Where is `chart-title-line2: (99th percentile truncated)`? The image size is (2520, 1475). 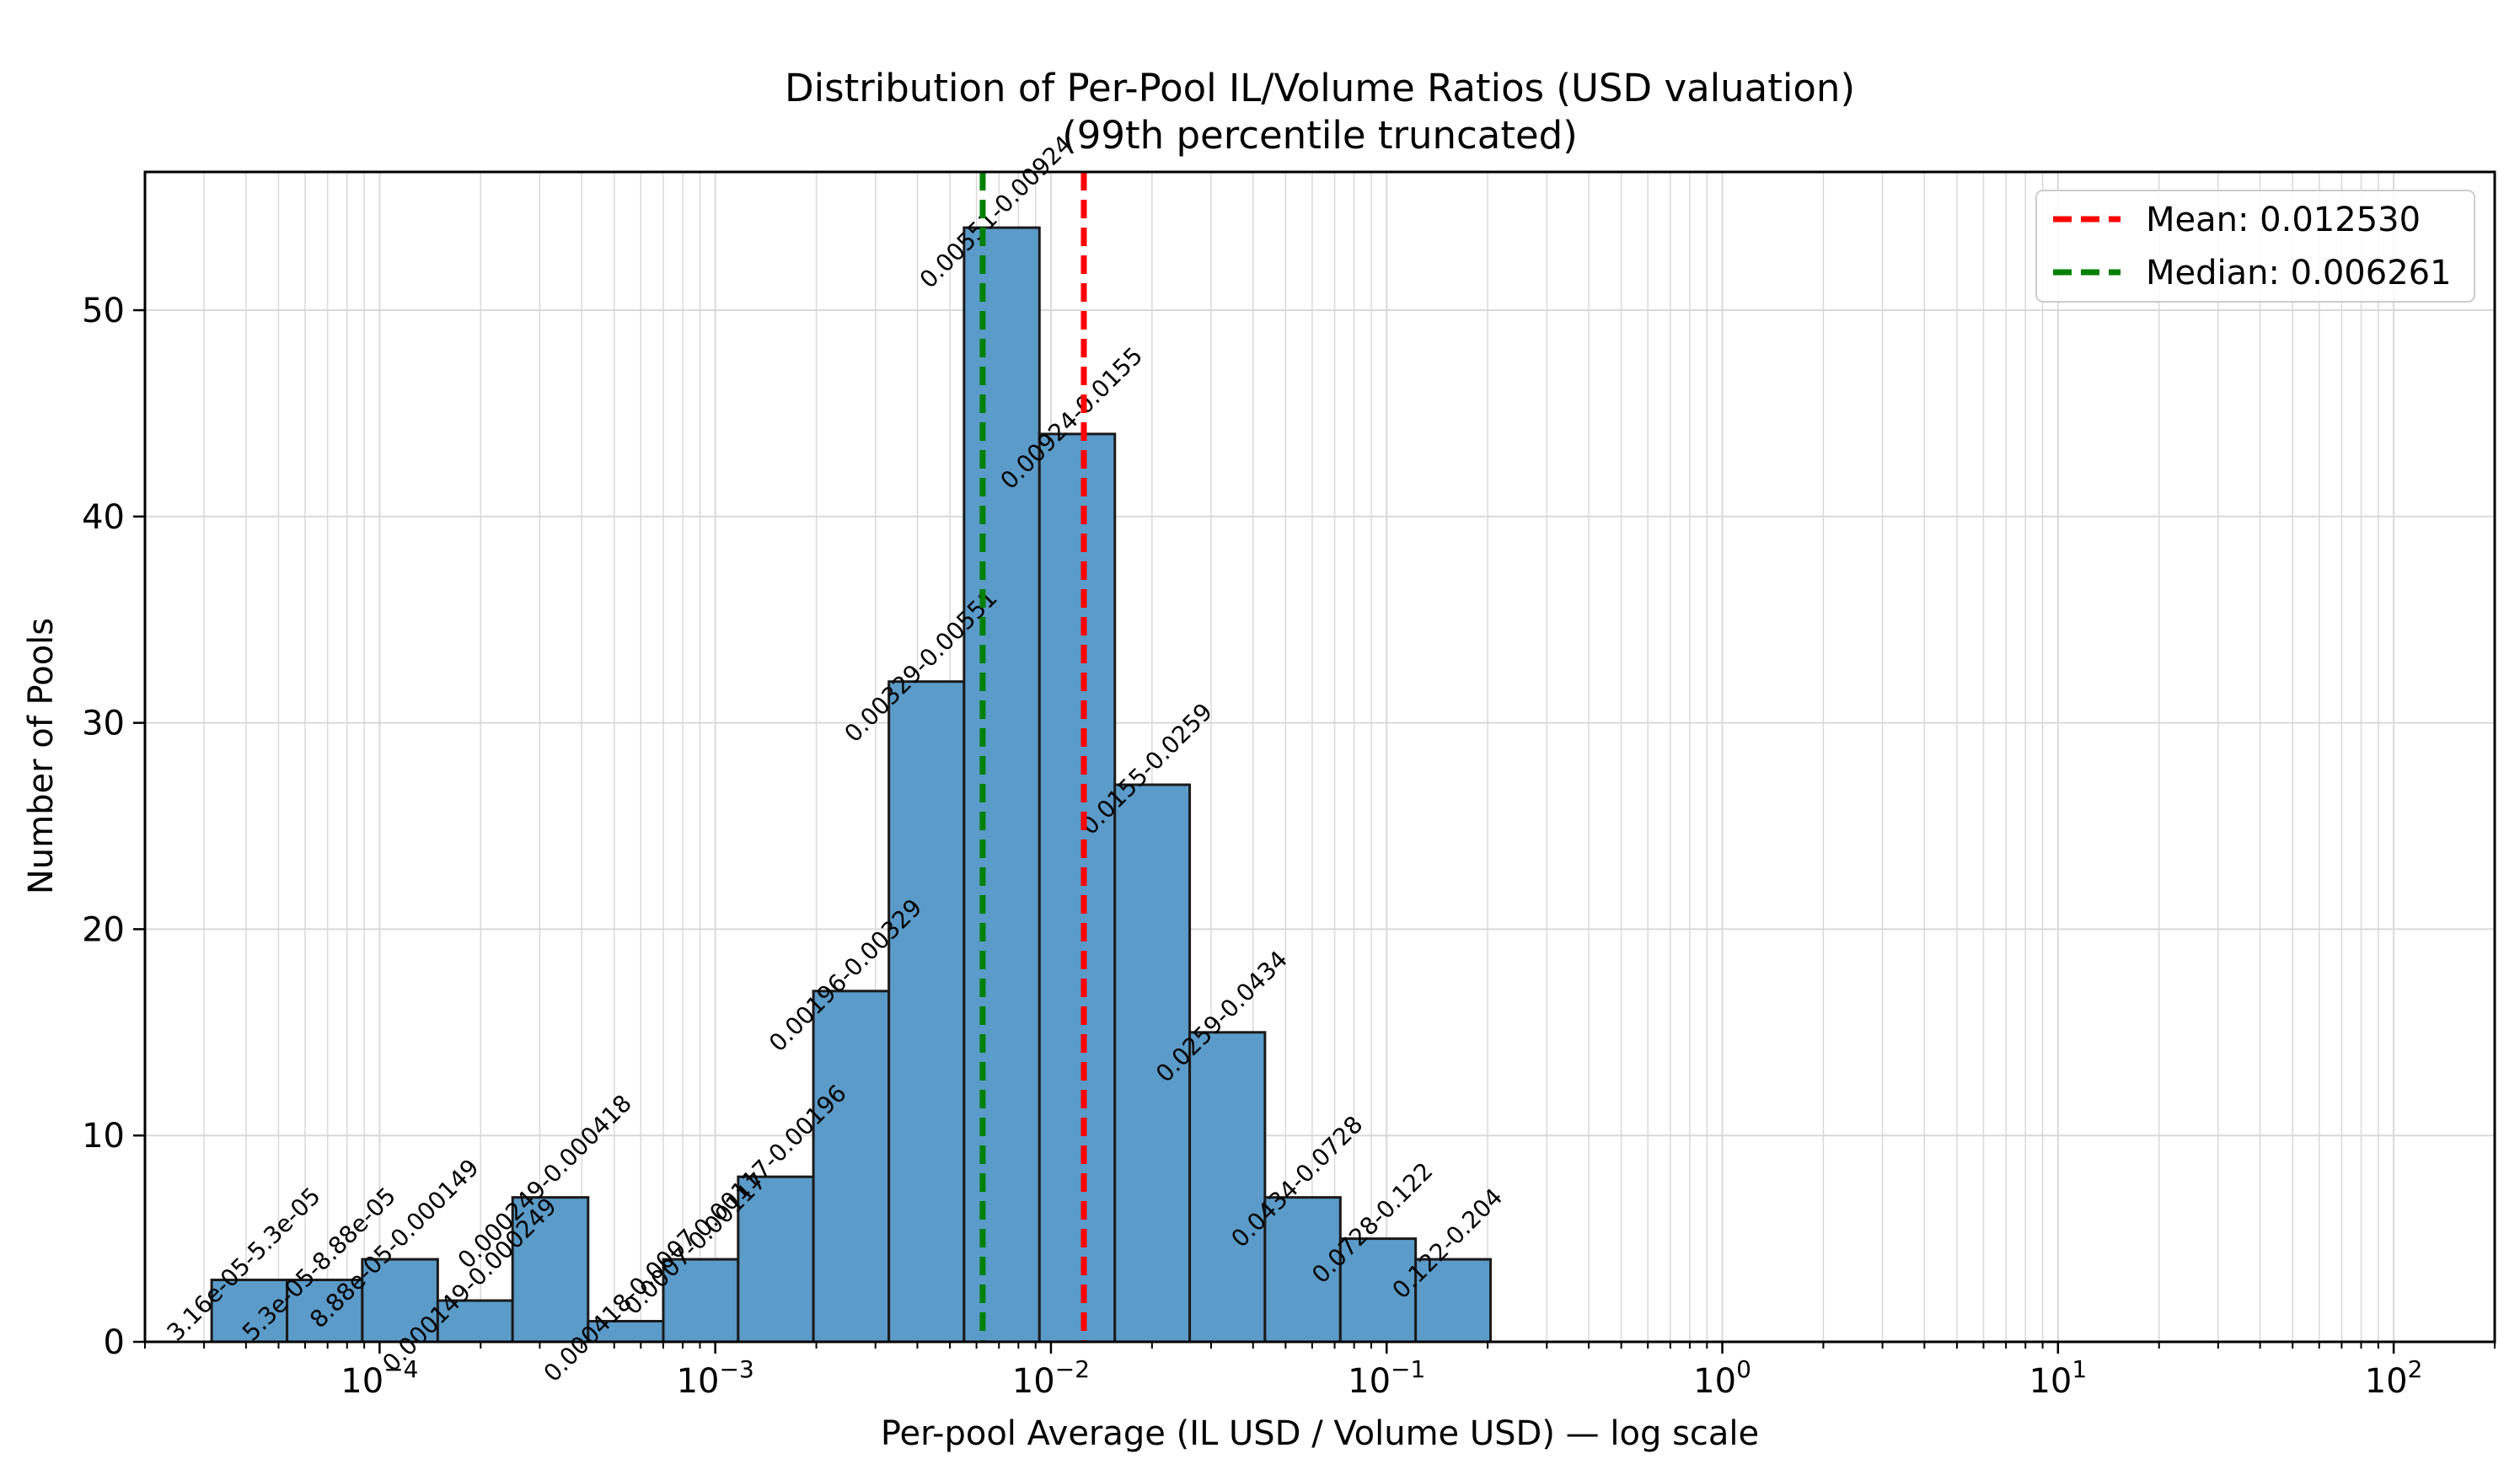 chart-title-line2: (99th percentile truncated) is located at coordinates (1320, 135).